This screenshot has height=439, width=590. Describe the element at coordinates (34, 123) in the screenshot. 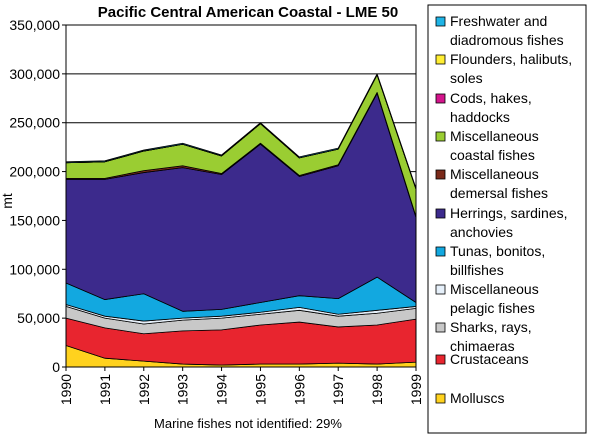

I see `y-tick-label: 250,000` at that location.